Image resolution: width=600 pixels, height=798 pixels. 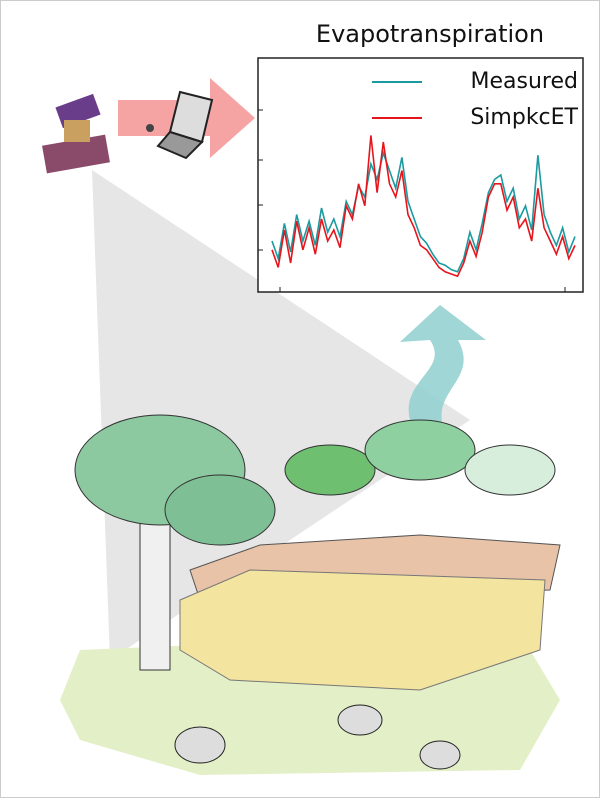 What do you see at coordinates (524, 117) in the screenshot?
I see `legend-label: SimpkcET` at bounding box center [524, 117].